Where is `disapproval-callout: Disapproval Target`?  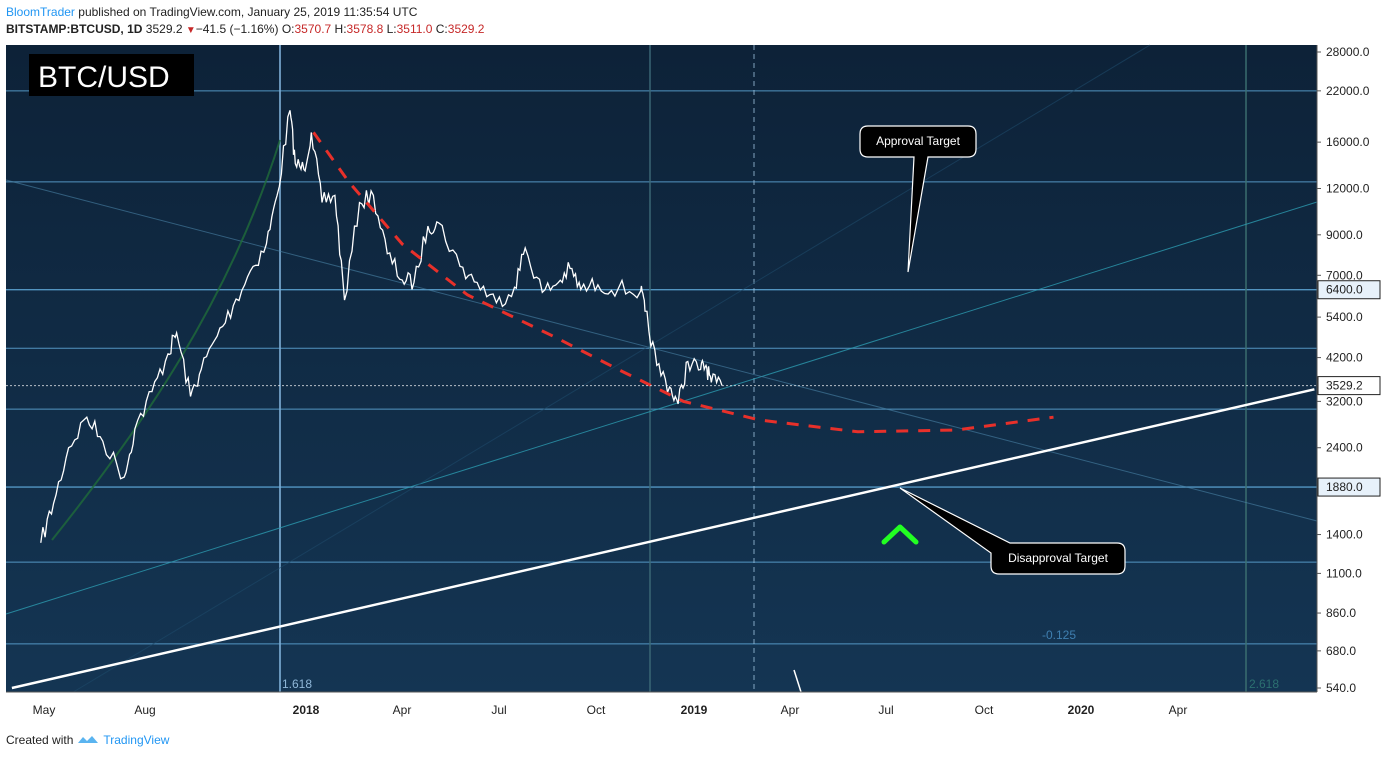 disapproval-callout: Disapproval Target is located at coordinates (1012, 531).